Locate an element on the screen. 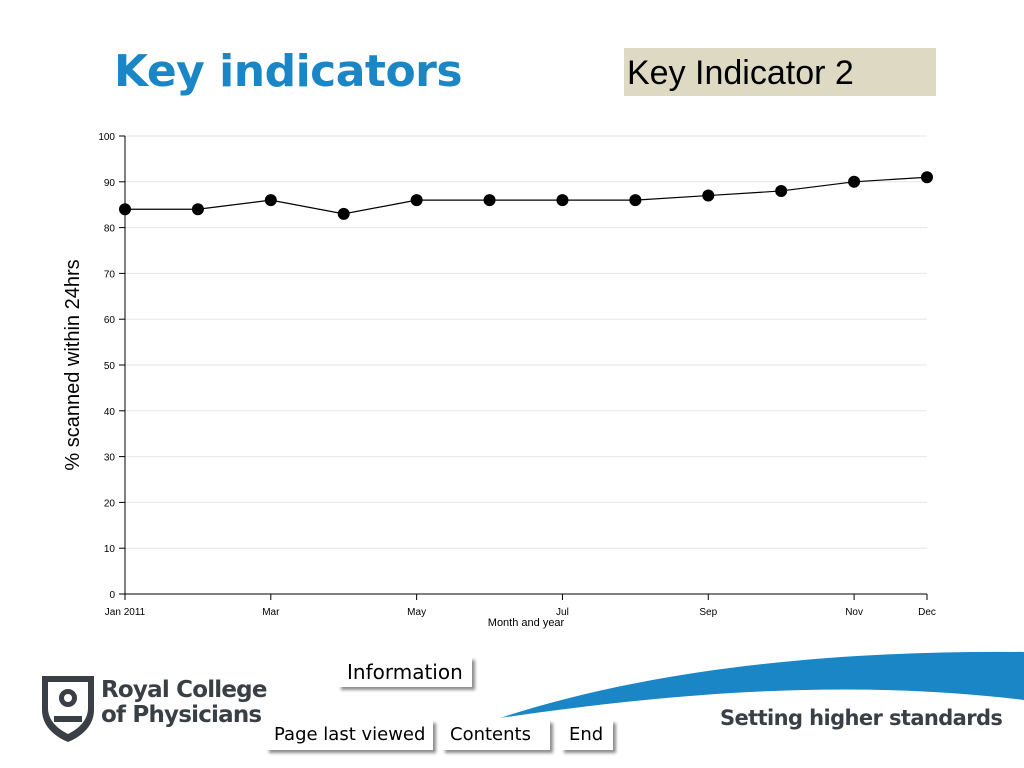 Image resolution: width=1024 pixels, height=768 pixels. series-line is located at coordinates (526, 195).